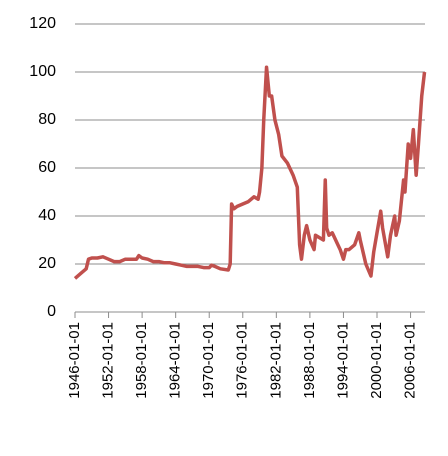  What do you see at coordinates (376, 360) in the screenshot?
I see `x-tick-label: 2000-01-01` at bounding box center [376, 360].